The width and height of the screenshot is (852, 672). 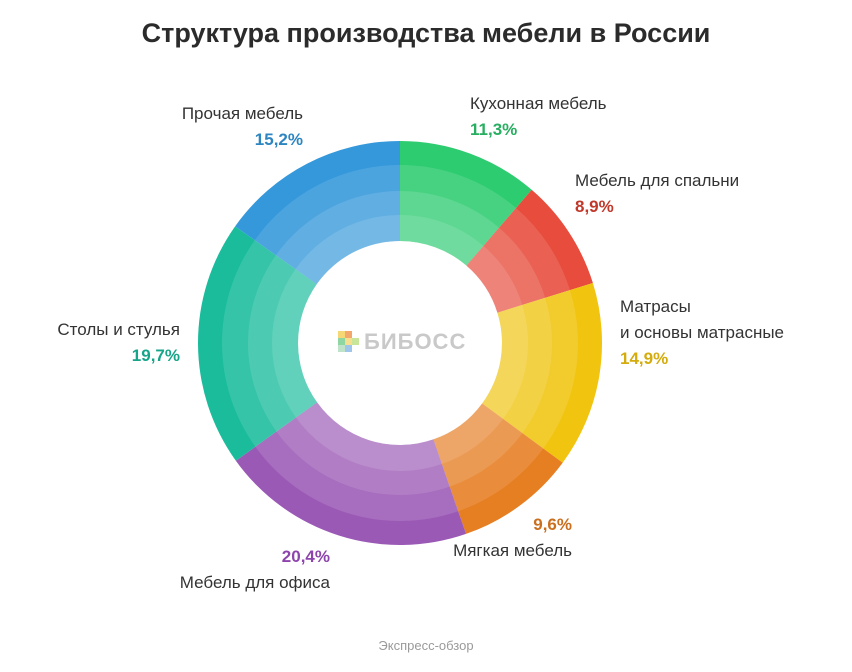 What do you see at coordinates (493, 129) in the screenshot?
I see `slice-1-value-label: 11,3%` at bounding box center [493, 129].